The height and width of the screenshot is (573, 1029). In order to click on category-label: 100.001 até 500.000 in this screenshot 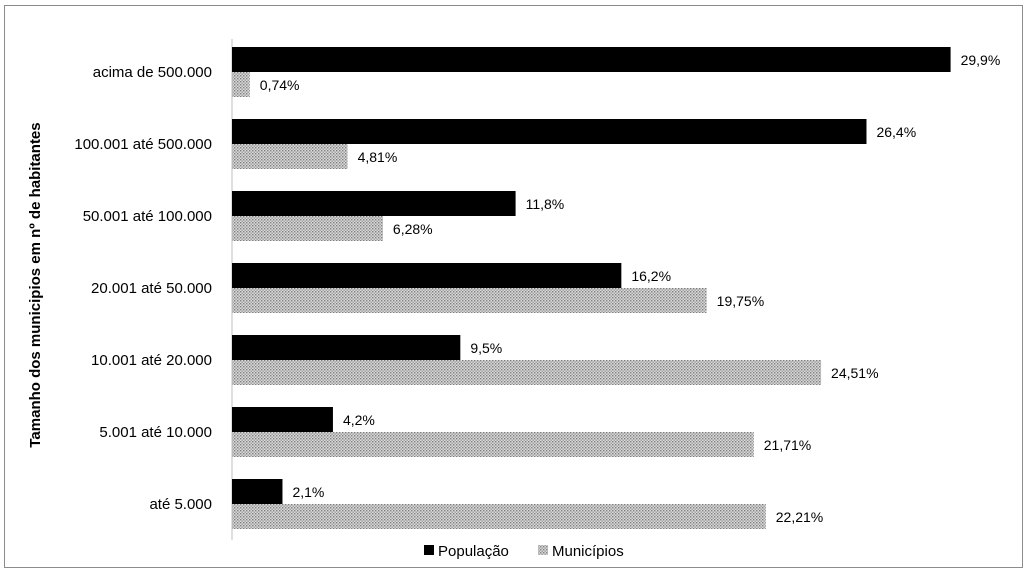, I will do `click(143, 144)`.